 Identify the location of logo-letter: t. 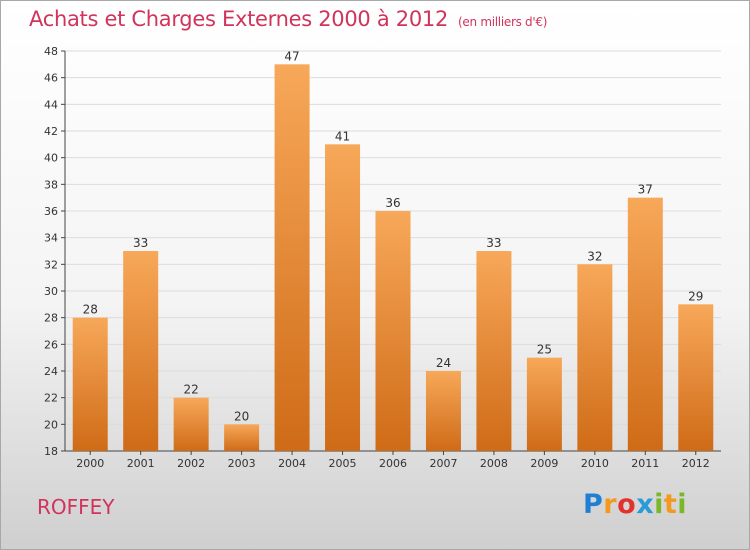
(670, 504).